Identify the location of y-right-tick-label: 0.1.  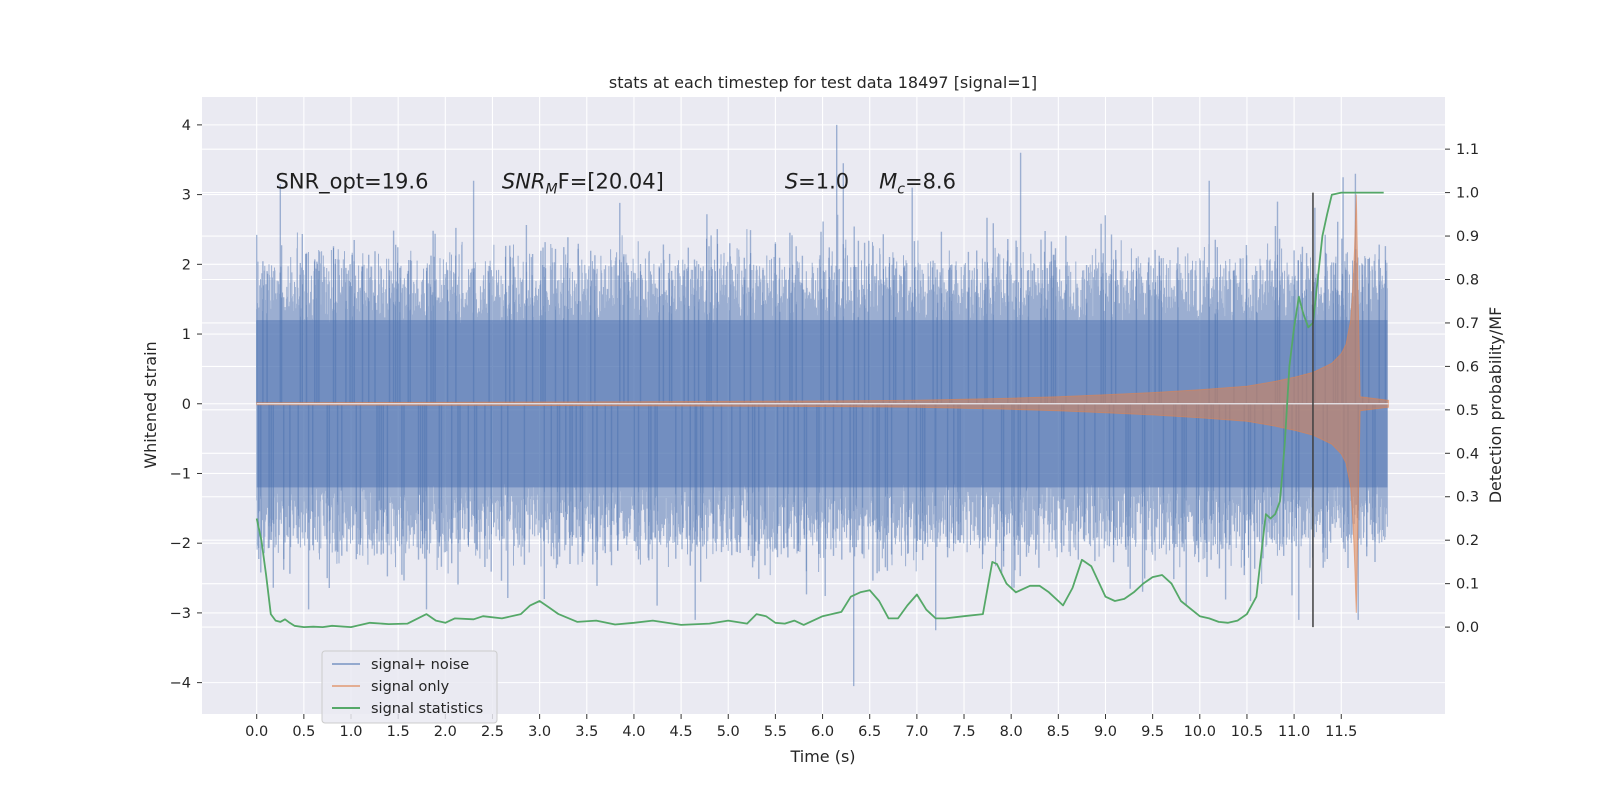
(1467, 585).